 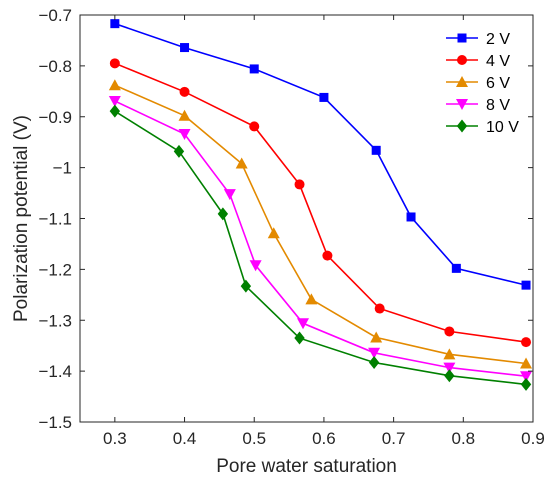 I want to click on legend-label: 6 V, so click(x=498, y=83).